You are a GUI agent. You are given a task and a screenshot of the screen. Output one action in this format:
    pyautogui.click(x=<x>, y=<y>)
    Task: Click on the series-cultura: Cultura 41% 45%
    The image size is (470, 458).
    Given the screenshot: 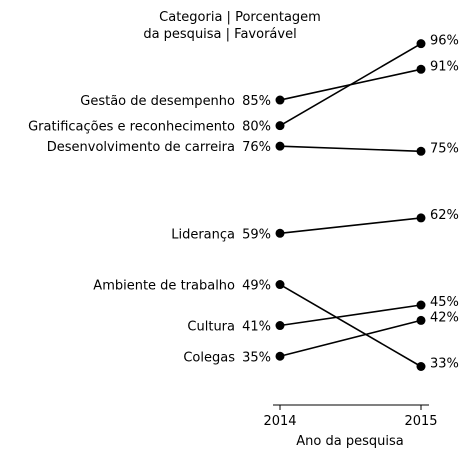 What is the action you would take?
    pyautogui.click(x=322, y=314)
    